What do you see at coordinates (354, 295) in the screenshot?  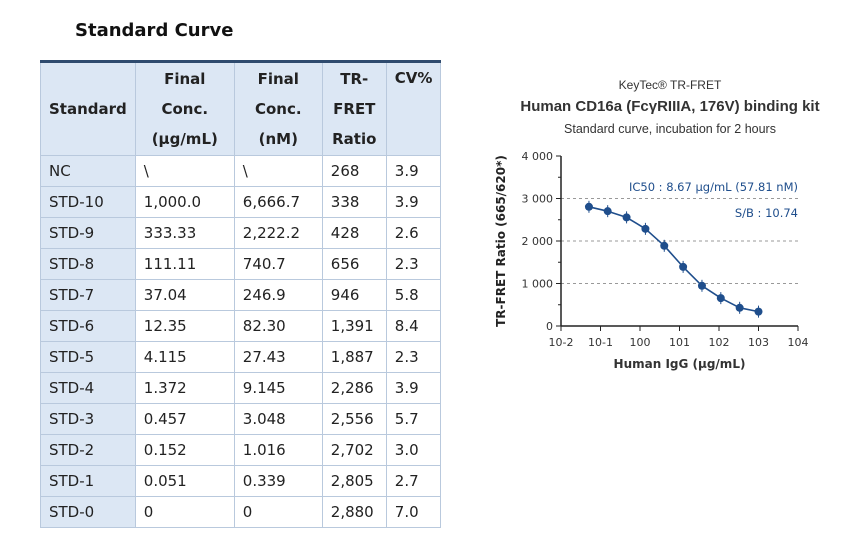 I see `table-cell: 946` at bounding box center [354, 295].